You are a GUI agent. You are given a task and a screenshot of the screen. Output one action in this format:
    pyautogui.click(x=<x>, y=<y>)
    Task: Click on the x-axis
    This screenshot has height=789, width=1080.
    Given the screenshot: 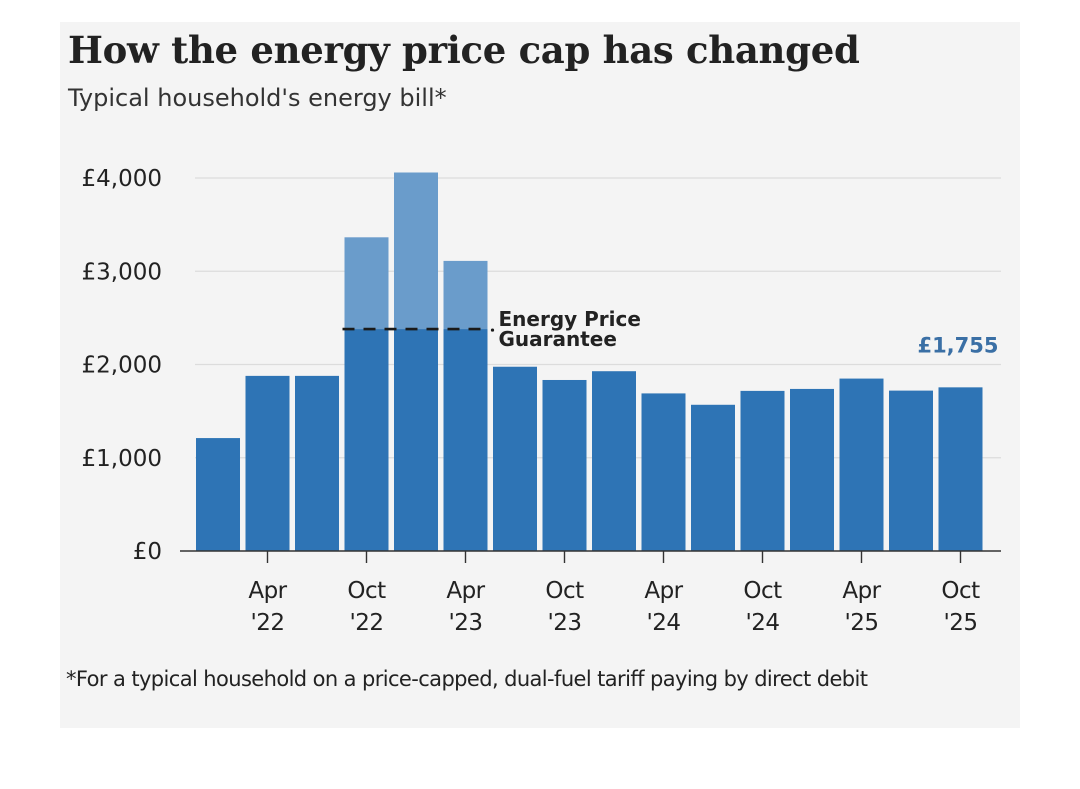 What is the action you would take?
    pyautogui.click(x=590, y=556)
    